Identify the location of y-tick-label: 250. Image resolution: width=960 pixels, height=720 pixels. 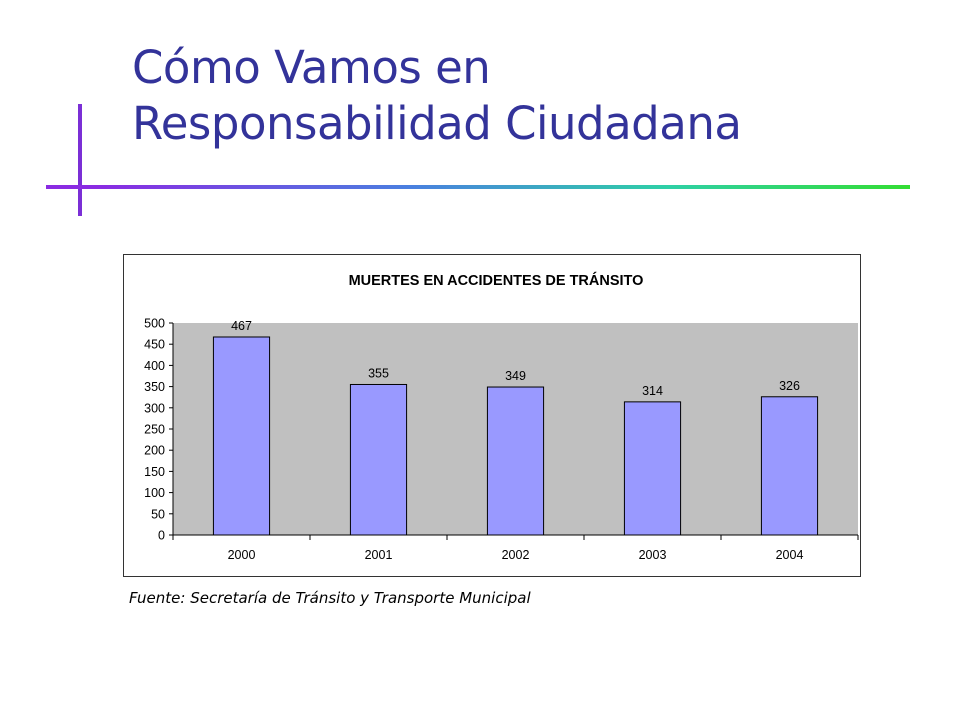
(154, 430).